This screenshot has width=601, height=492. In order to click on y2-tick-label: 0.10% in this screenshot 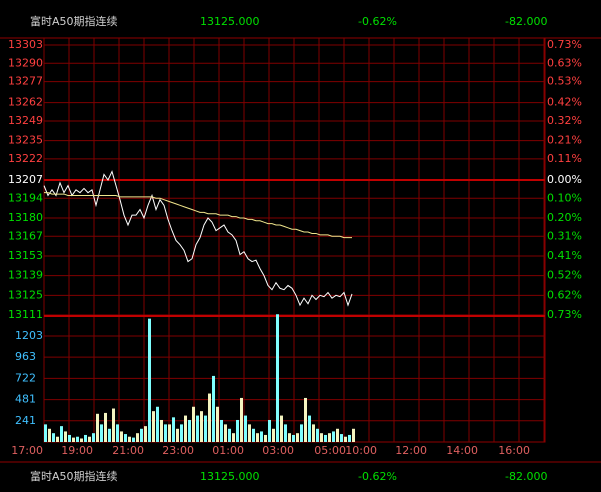, I will do `click(564, 197)`.